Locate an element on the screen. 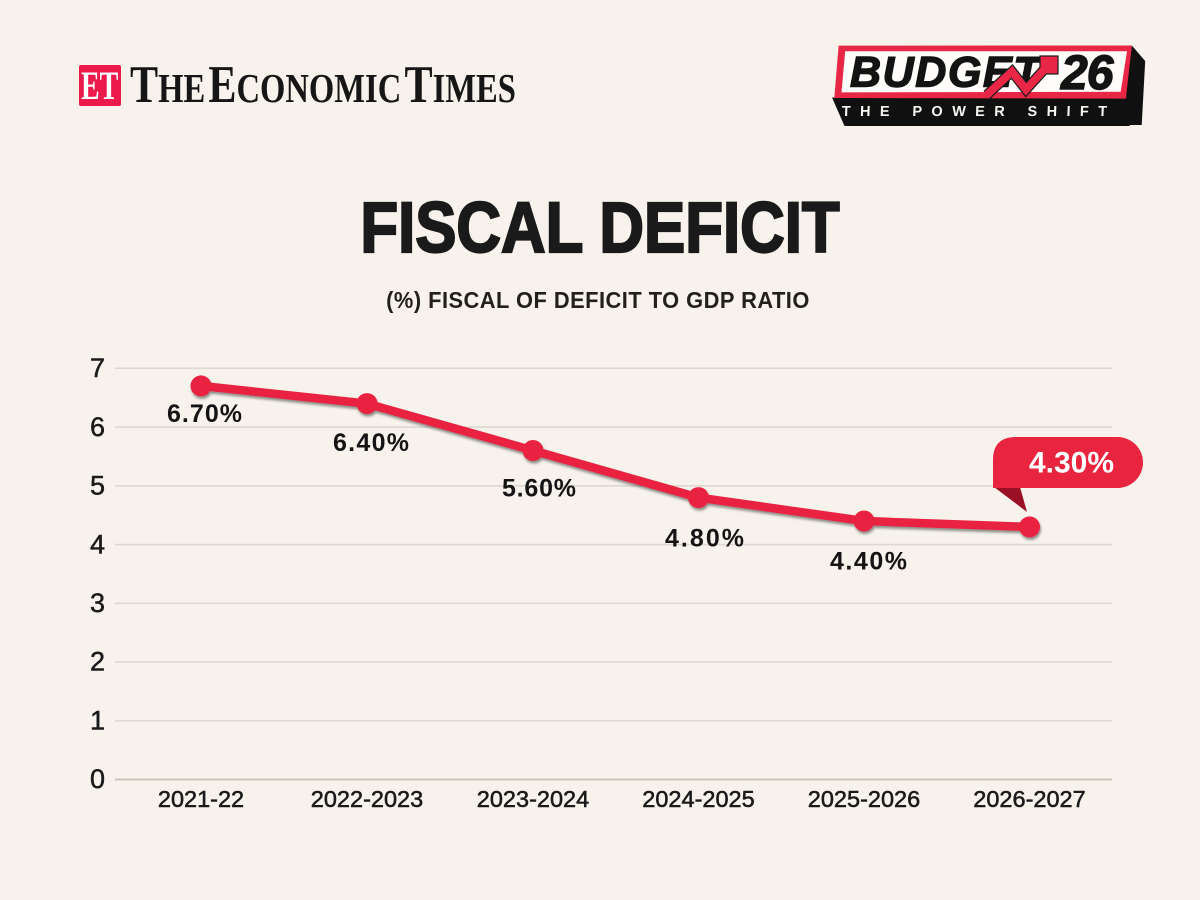 The image size is (1200, 900). svg-text: 5 is located at coordinates (97, 486).